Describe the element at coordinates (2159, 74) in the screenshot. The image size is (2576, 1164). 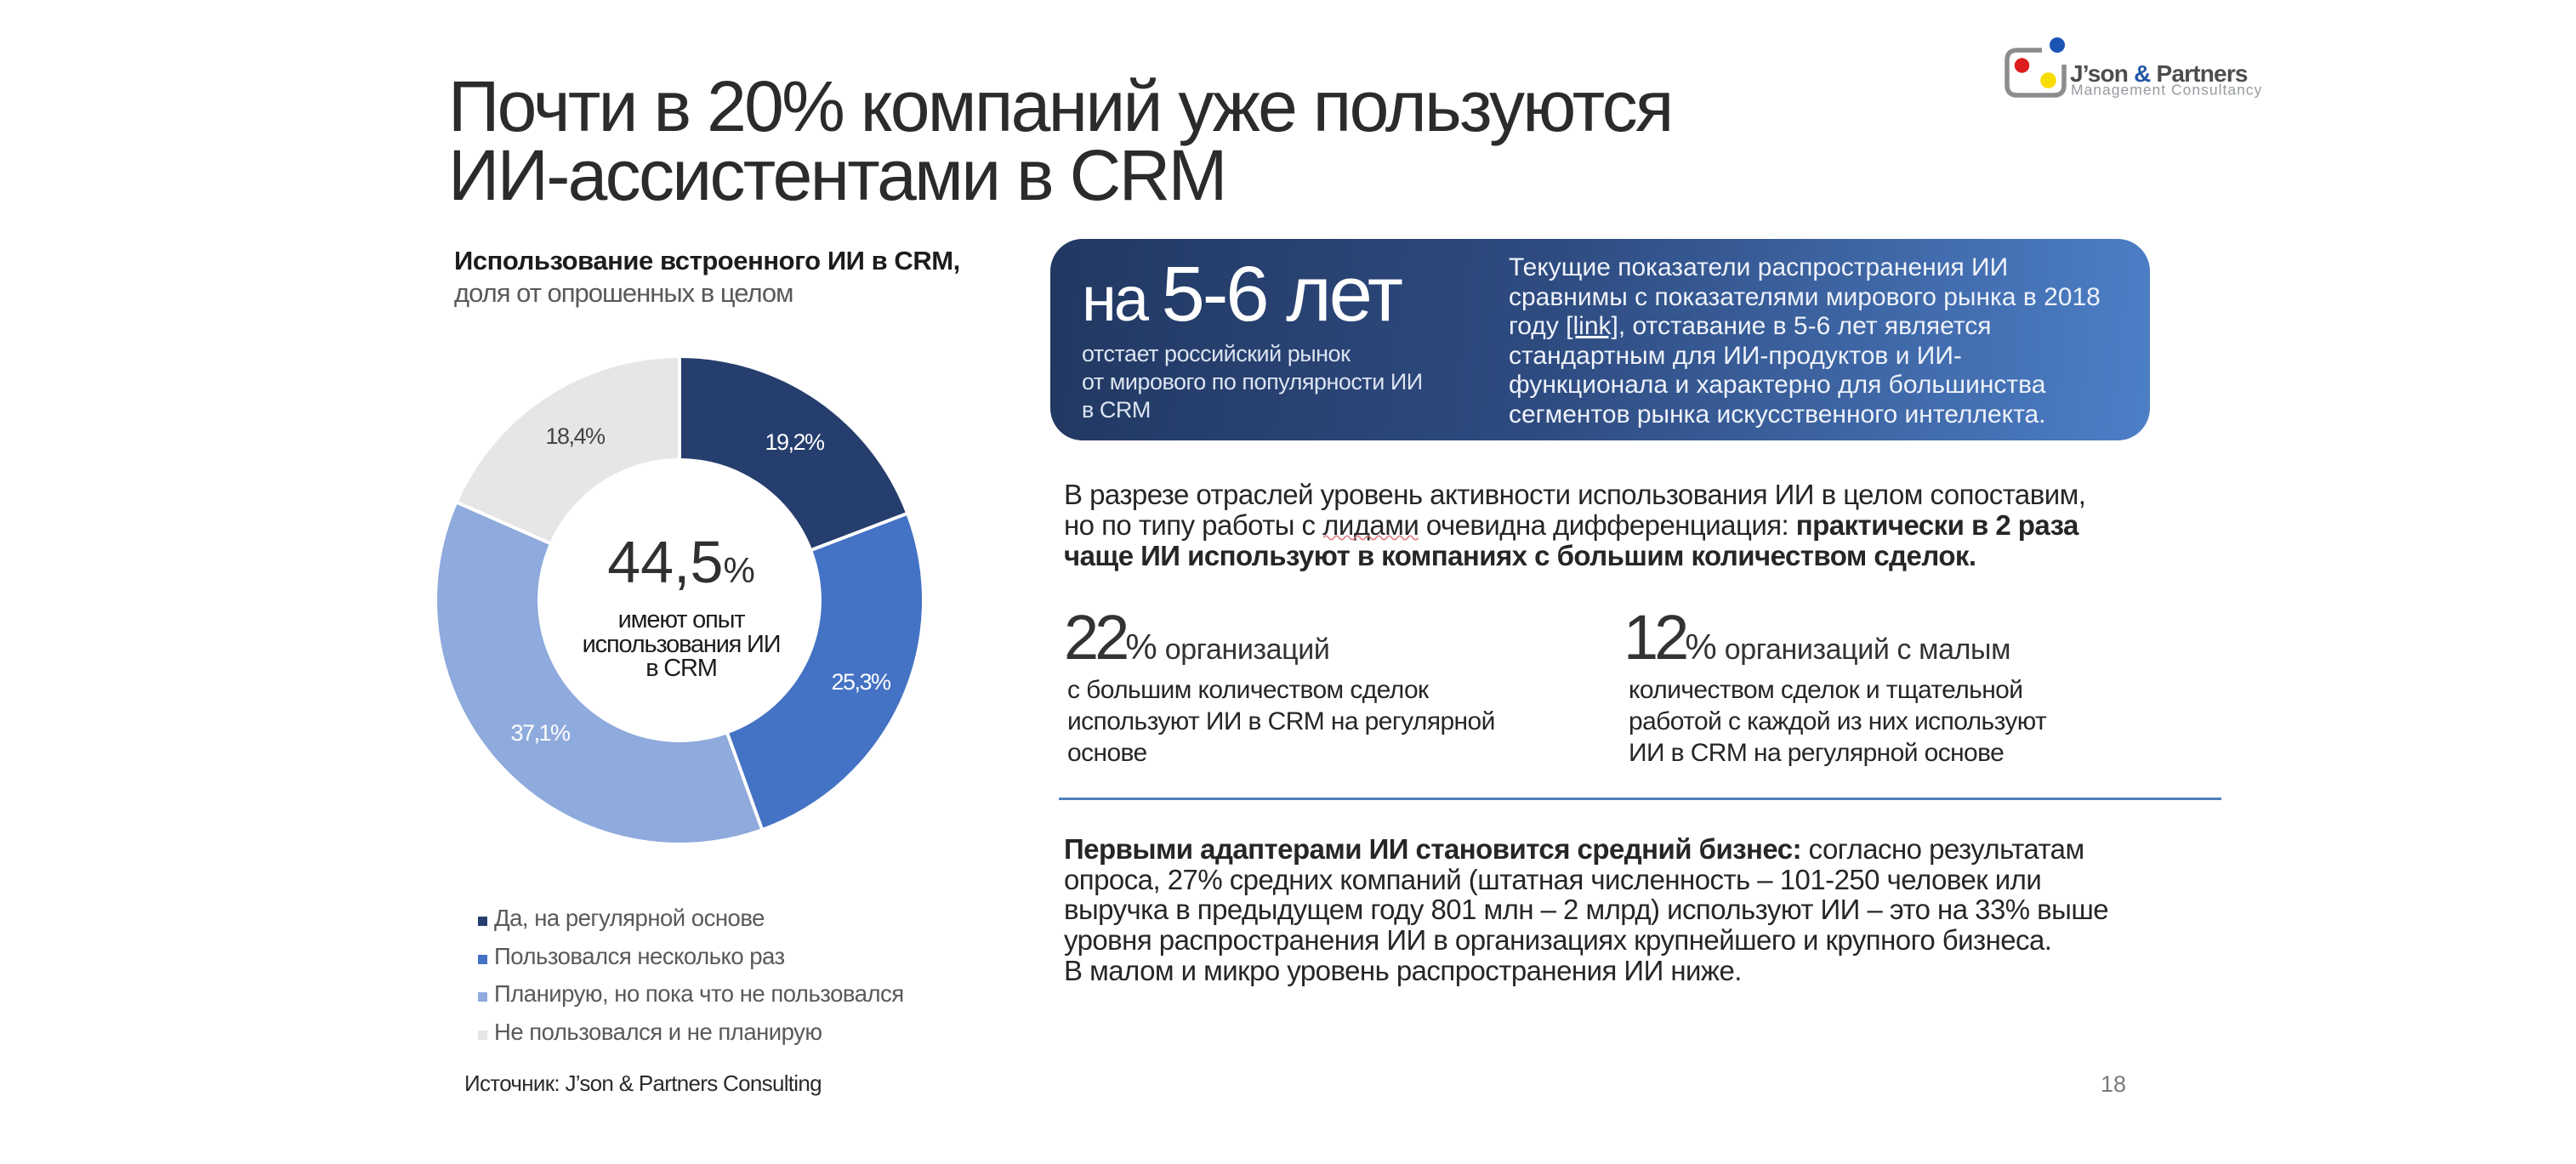
I see `svg-text: J’son & Partners` at that location.